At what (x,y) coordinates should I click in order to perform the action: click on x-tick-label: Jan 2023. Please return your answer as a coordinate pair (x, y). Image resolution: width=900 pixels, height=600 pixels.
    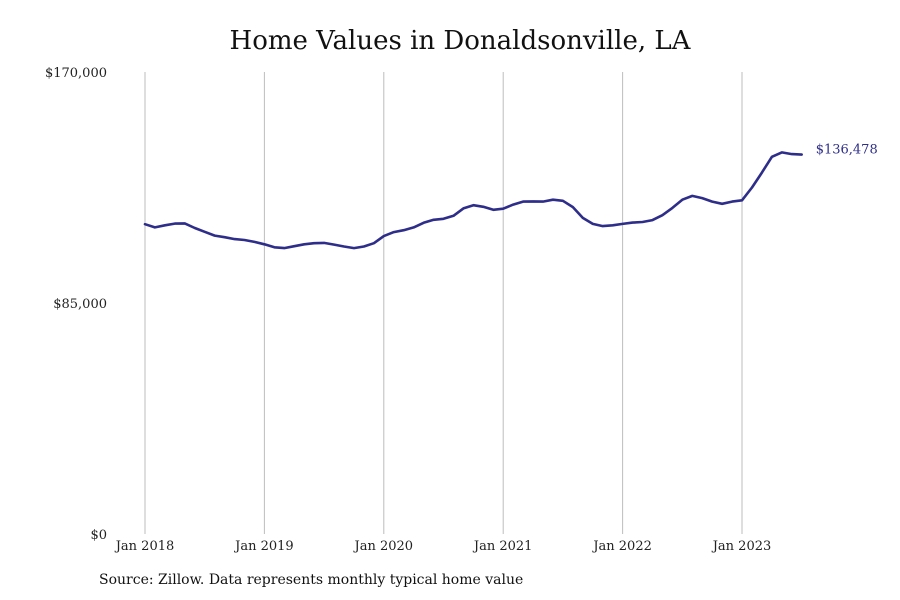
    Looking at the image, I should click on (741, 546).